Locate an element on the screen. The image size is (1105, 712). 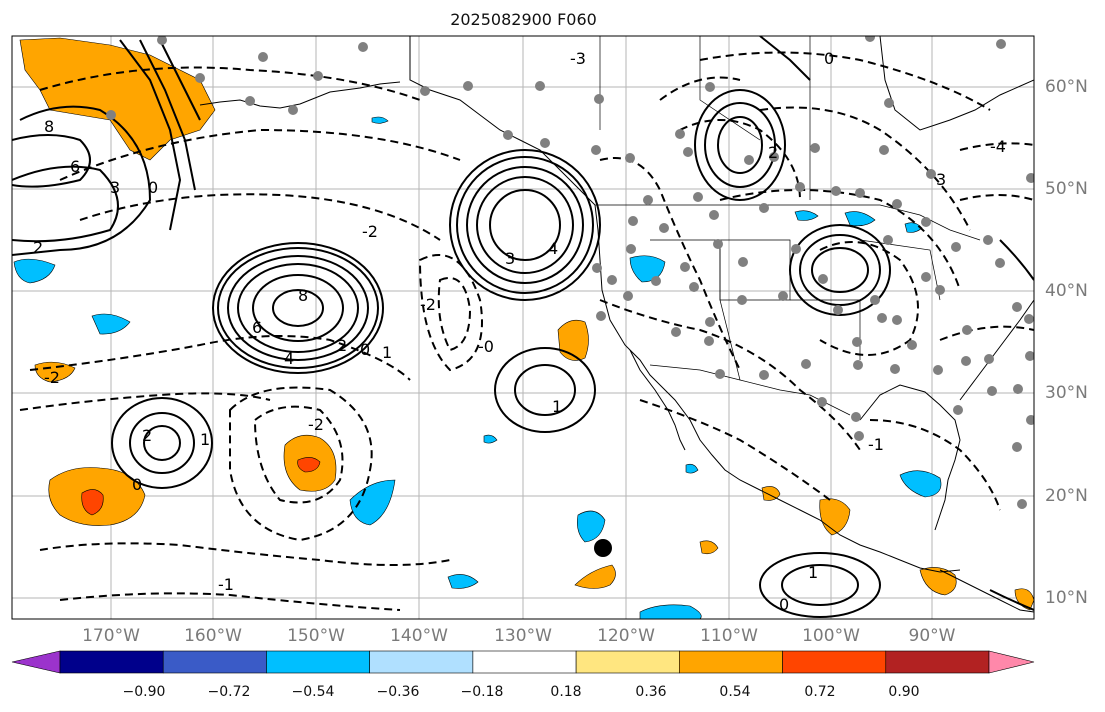
orange-area-west-pacific is located at coordinates (55, 372).